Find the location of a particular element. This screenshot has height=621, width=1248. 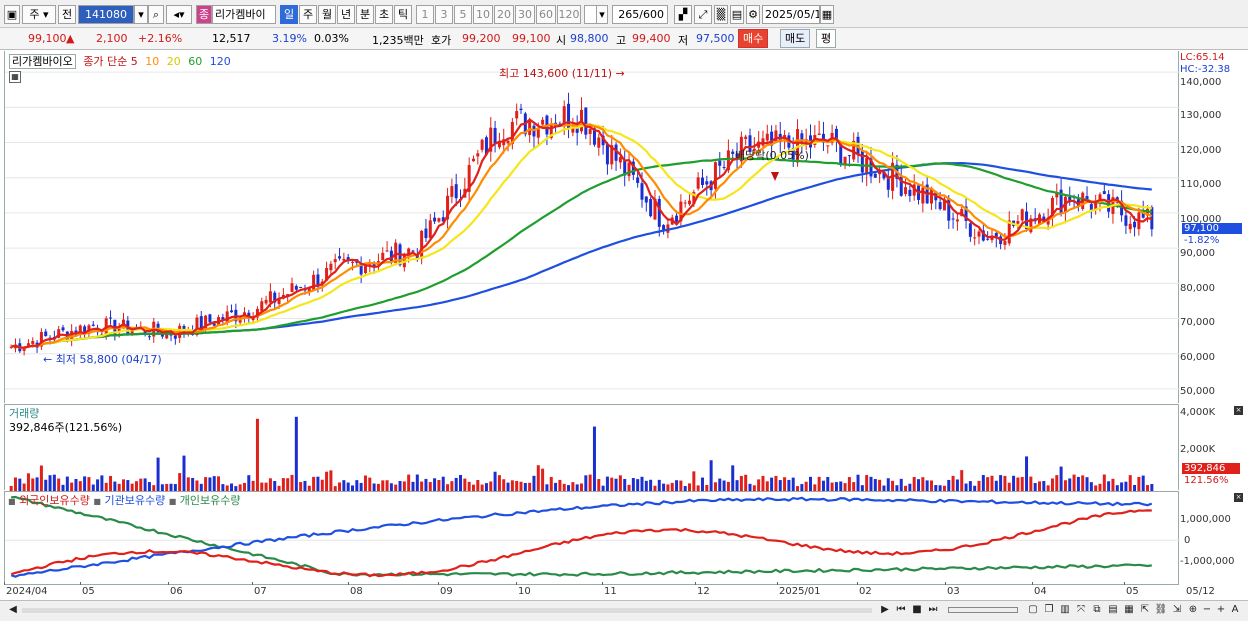

institution-legend: 기관보유수량 is located at coordinates (135, 500).